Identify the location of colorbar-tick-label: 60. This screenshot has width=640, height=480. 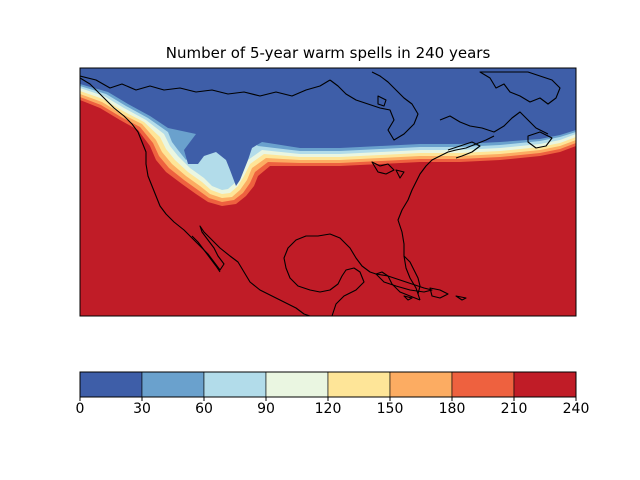
(204, 409).